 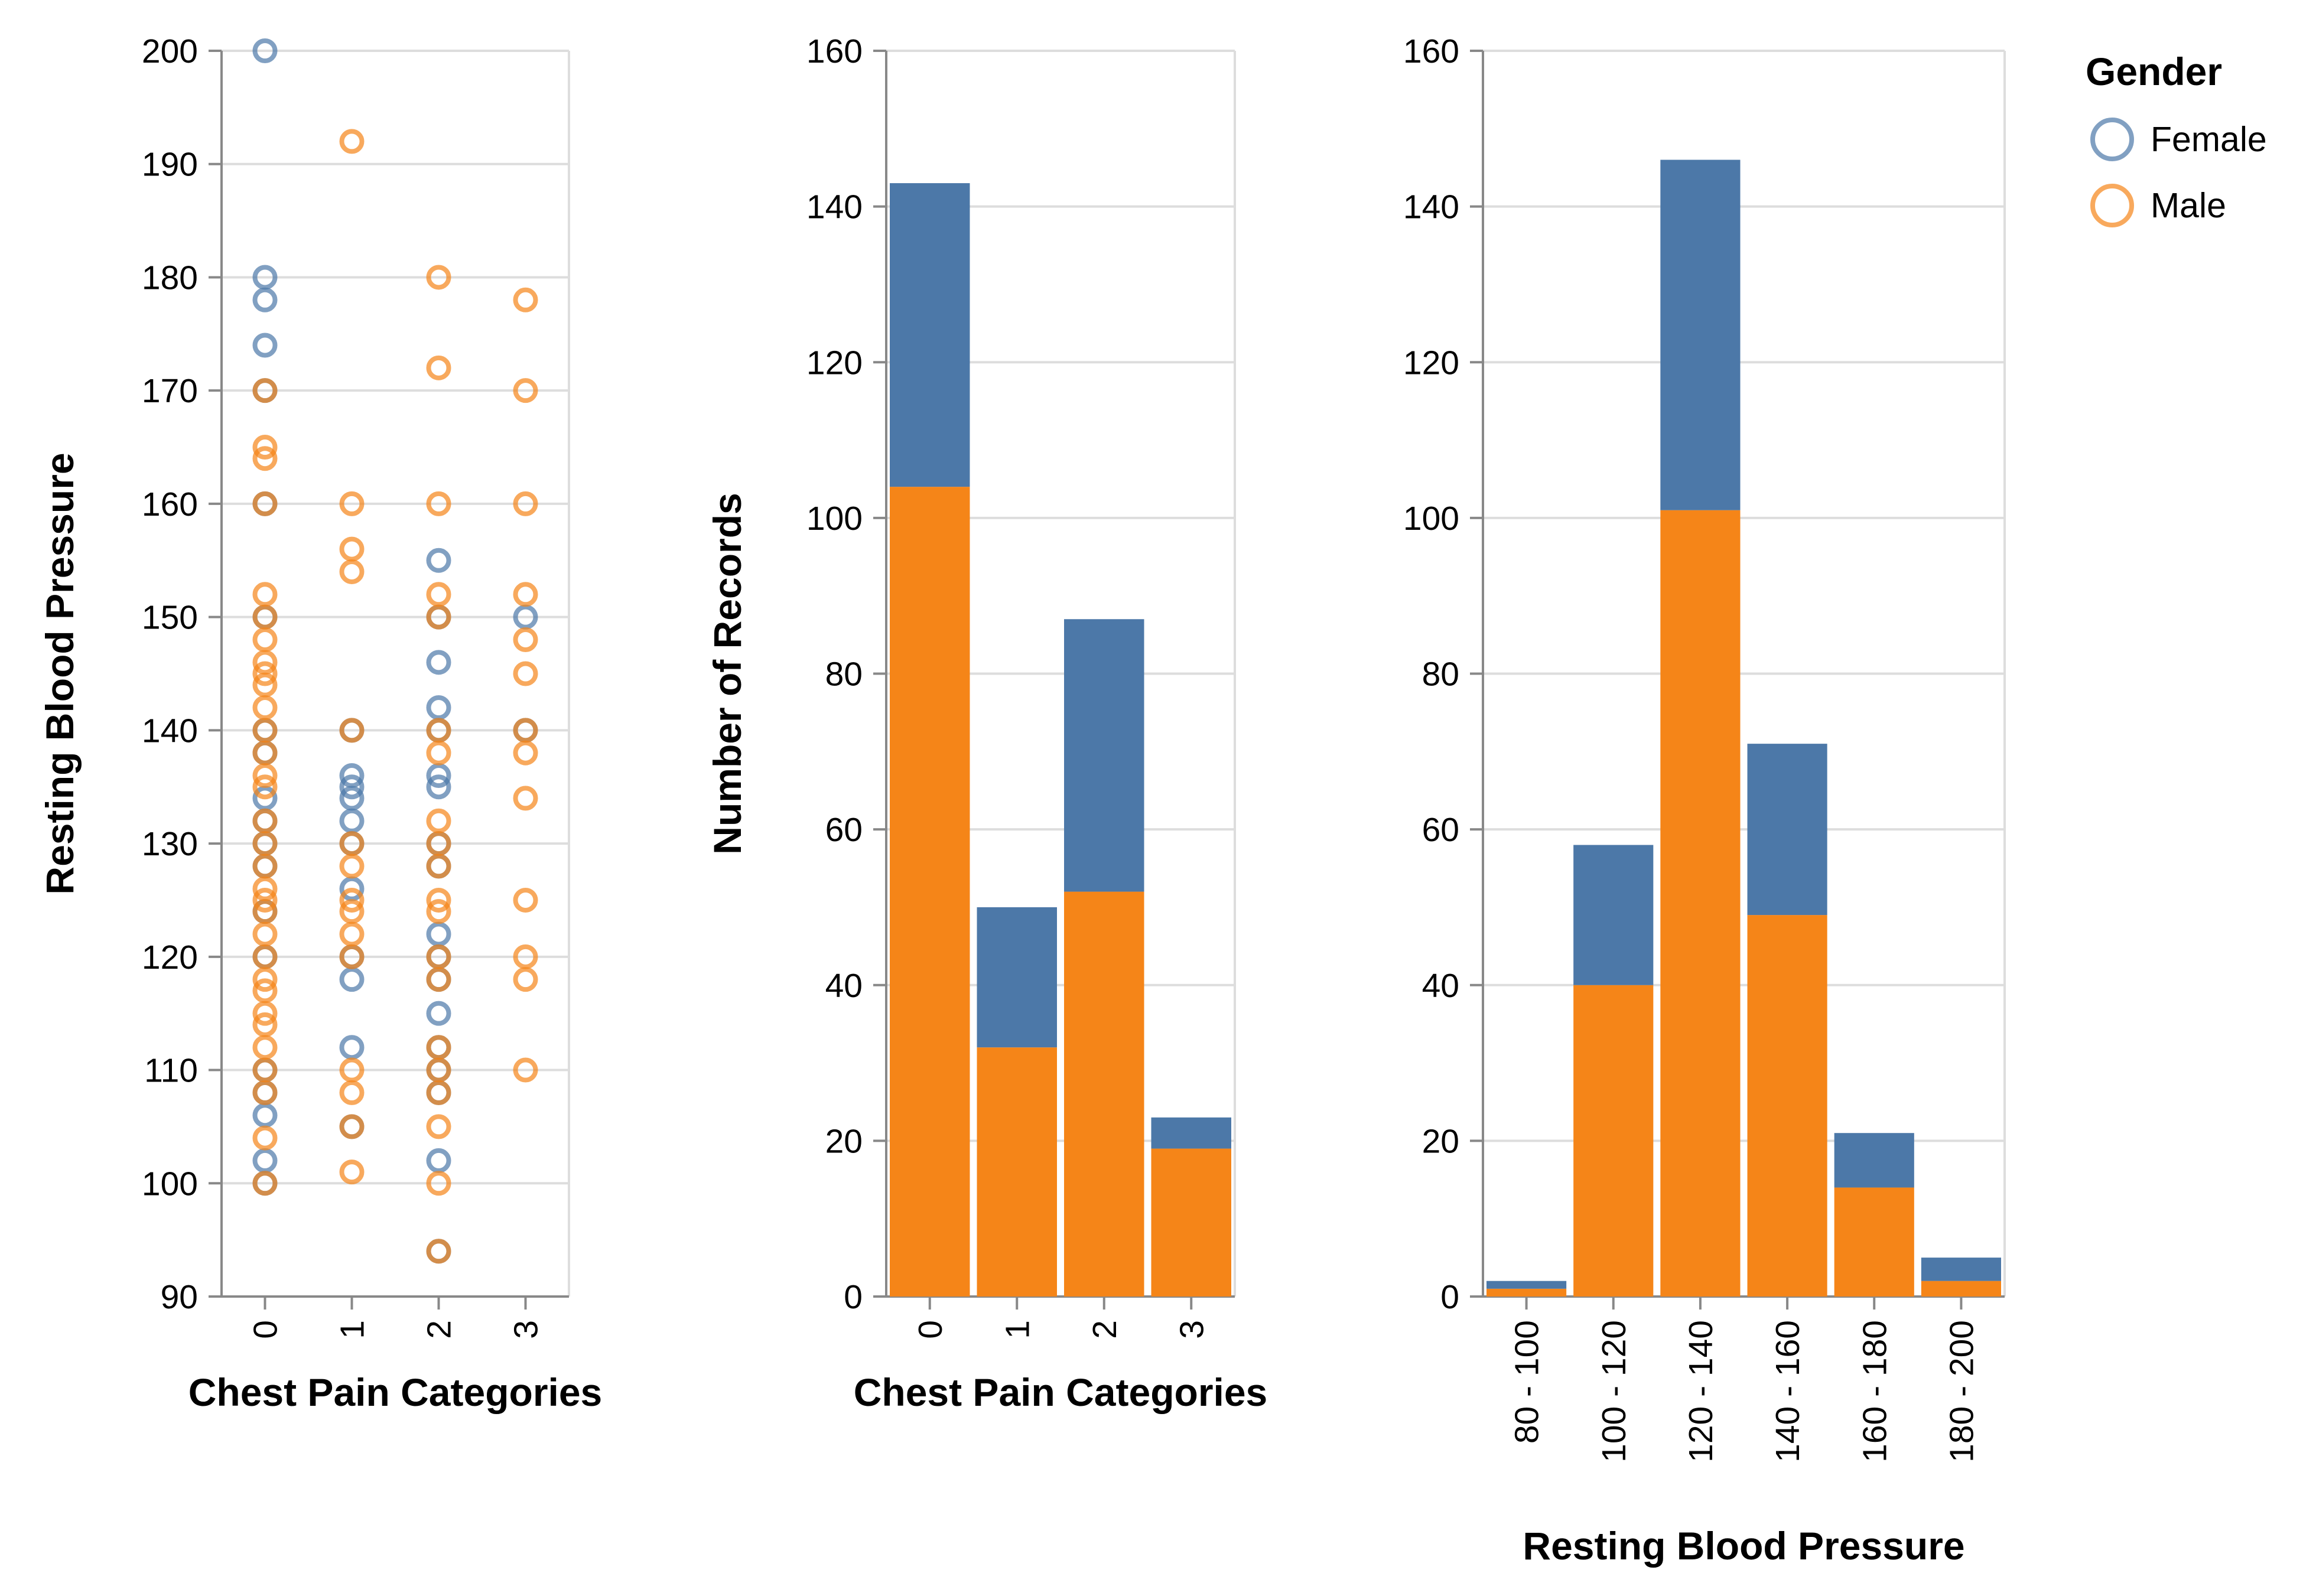 I want to click on y-tick-label: 190, so click(x=170, y=165).